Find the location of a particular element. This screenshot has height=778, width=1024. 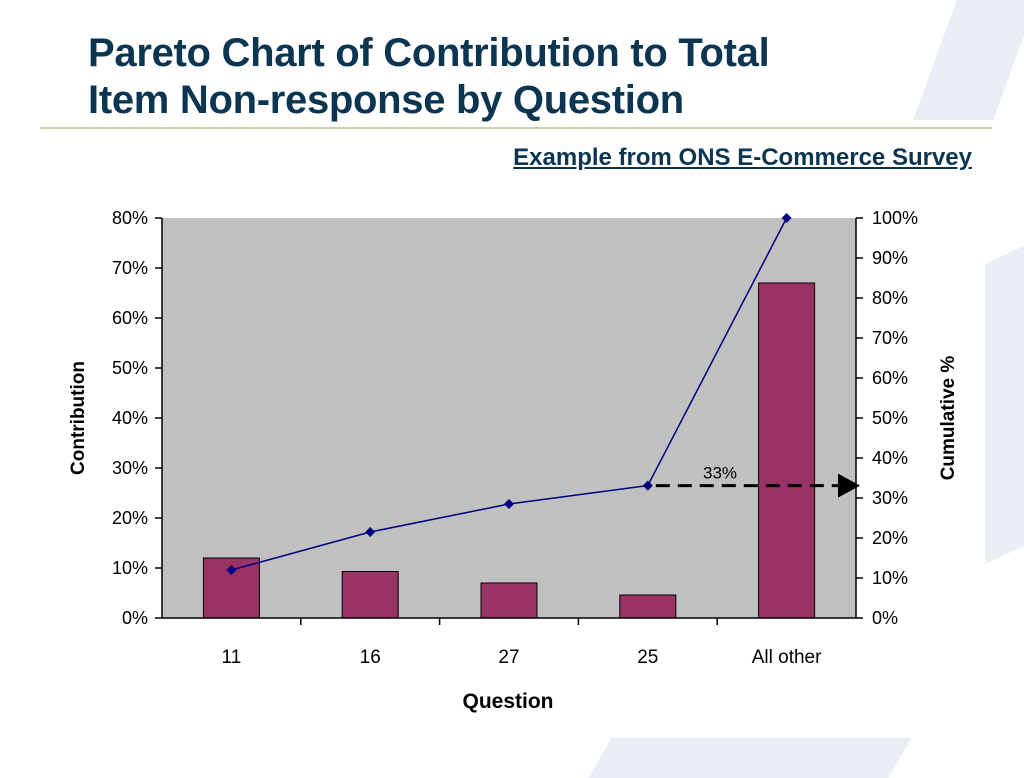

y-tick-label: 30% is located at coordinates (130, 468).